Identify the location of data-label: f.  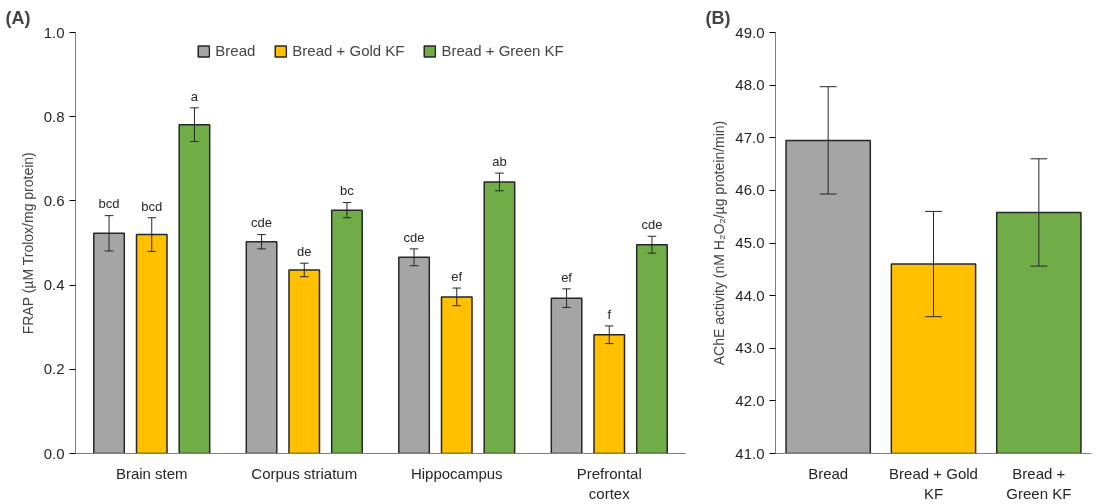
(609, 314).